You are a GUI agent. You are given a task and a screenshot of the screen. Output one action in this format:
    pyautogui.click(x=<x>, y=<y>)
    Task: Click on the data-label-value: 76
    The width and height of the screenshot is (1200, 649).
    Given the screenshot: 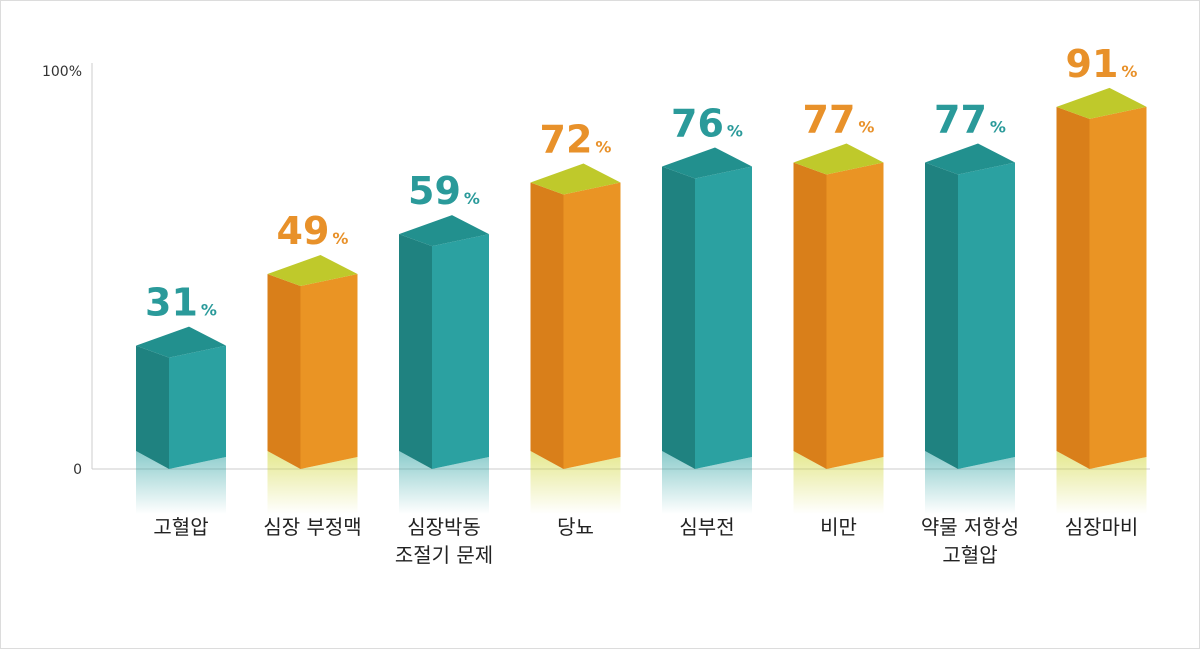 What is the action you would take?
    pyautogui.click(x=697, y=124)
    